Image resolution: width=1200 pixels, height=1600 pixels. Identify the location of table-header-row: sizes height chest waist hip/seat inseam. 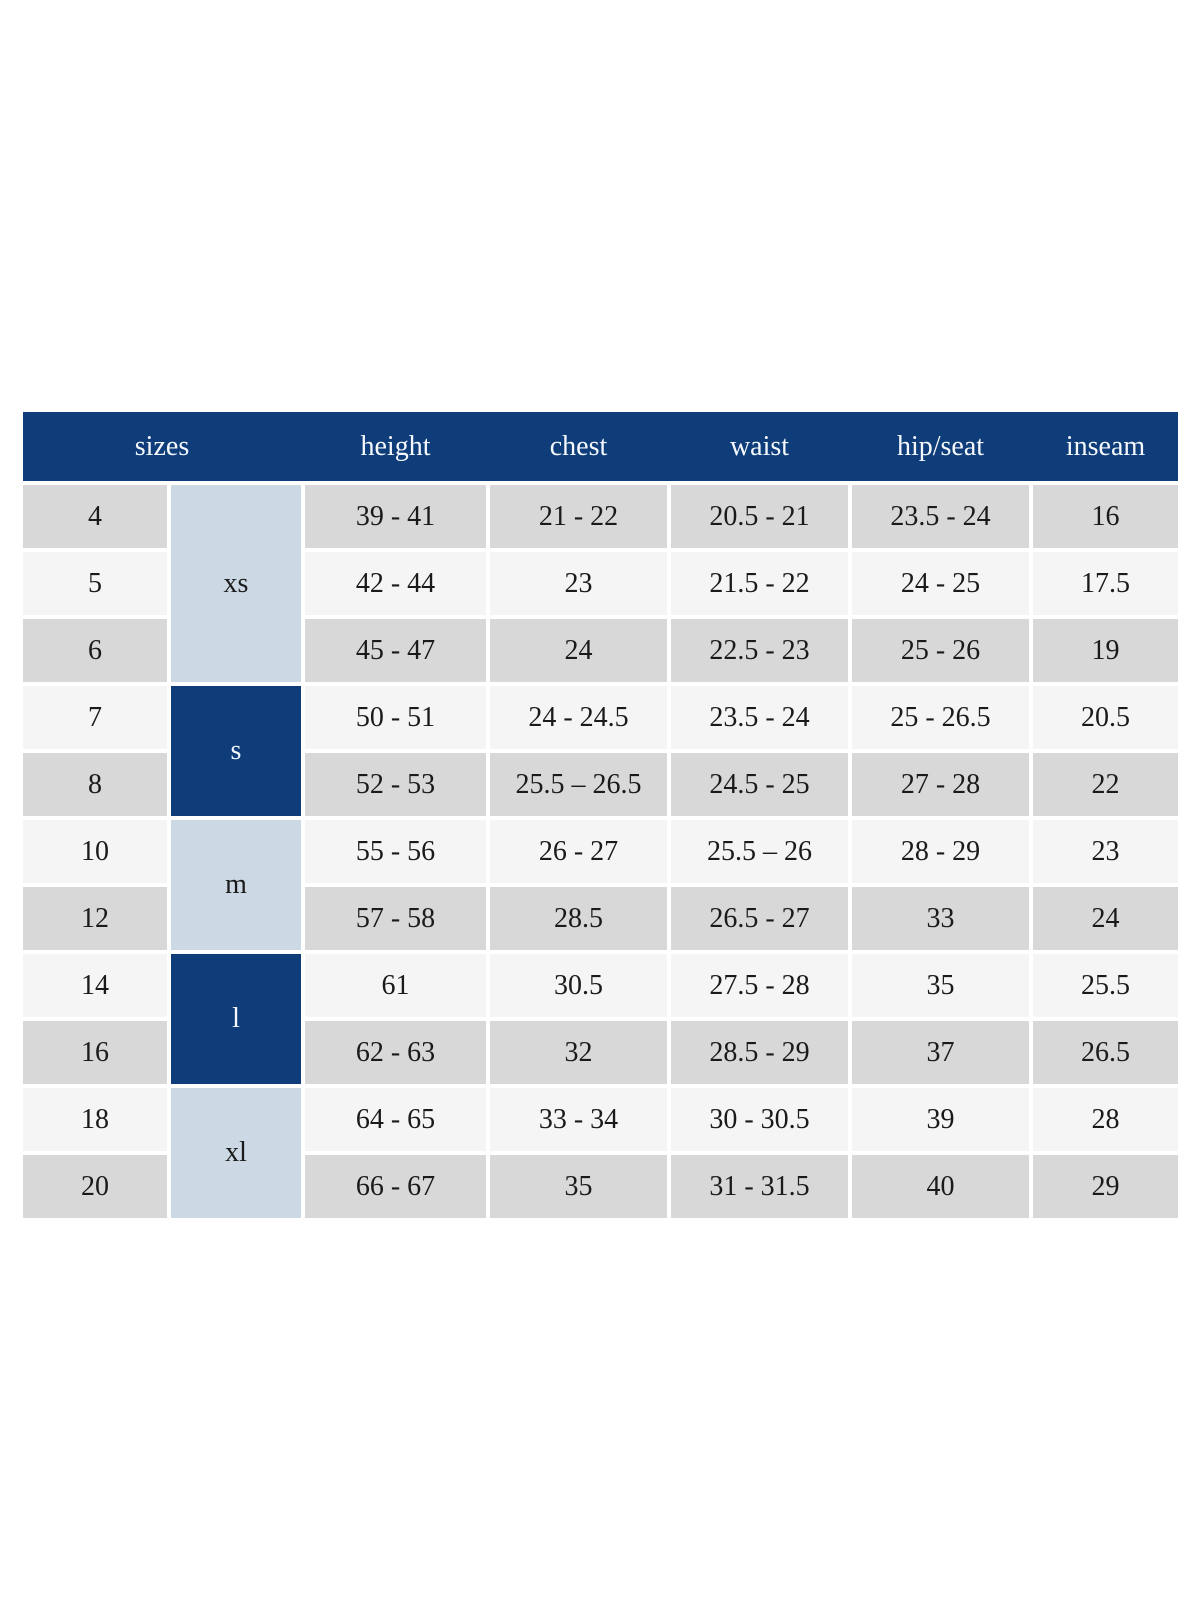
(600, 446).